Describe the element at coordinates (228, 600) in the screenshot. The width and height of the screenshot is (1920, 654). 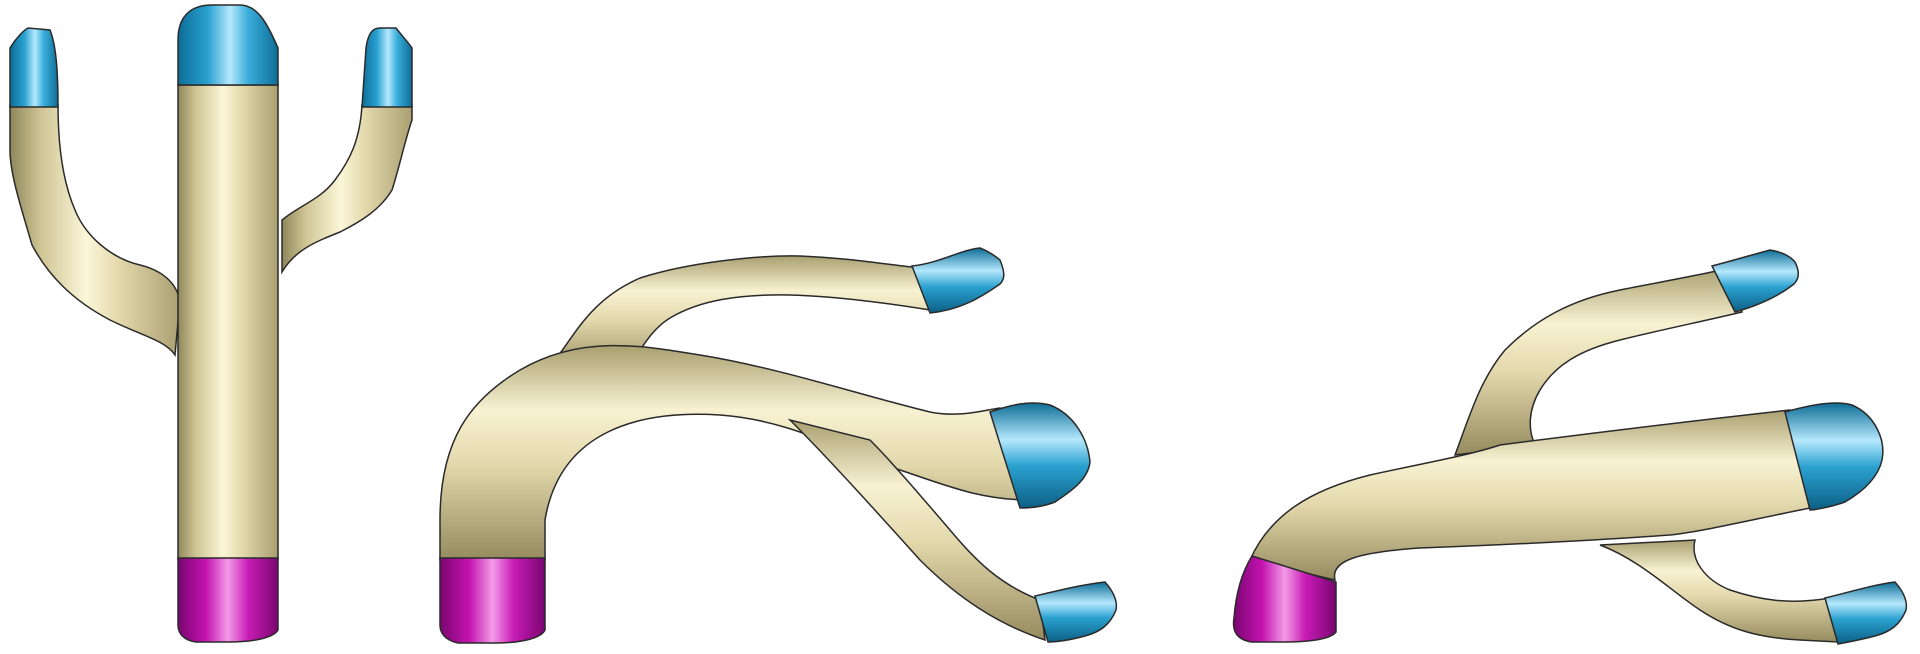
I see `inlet-cap-bottom` at that location.